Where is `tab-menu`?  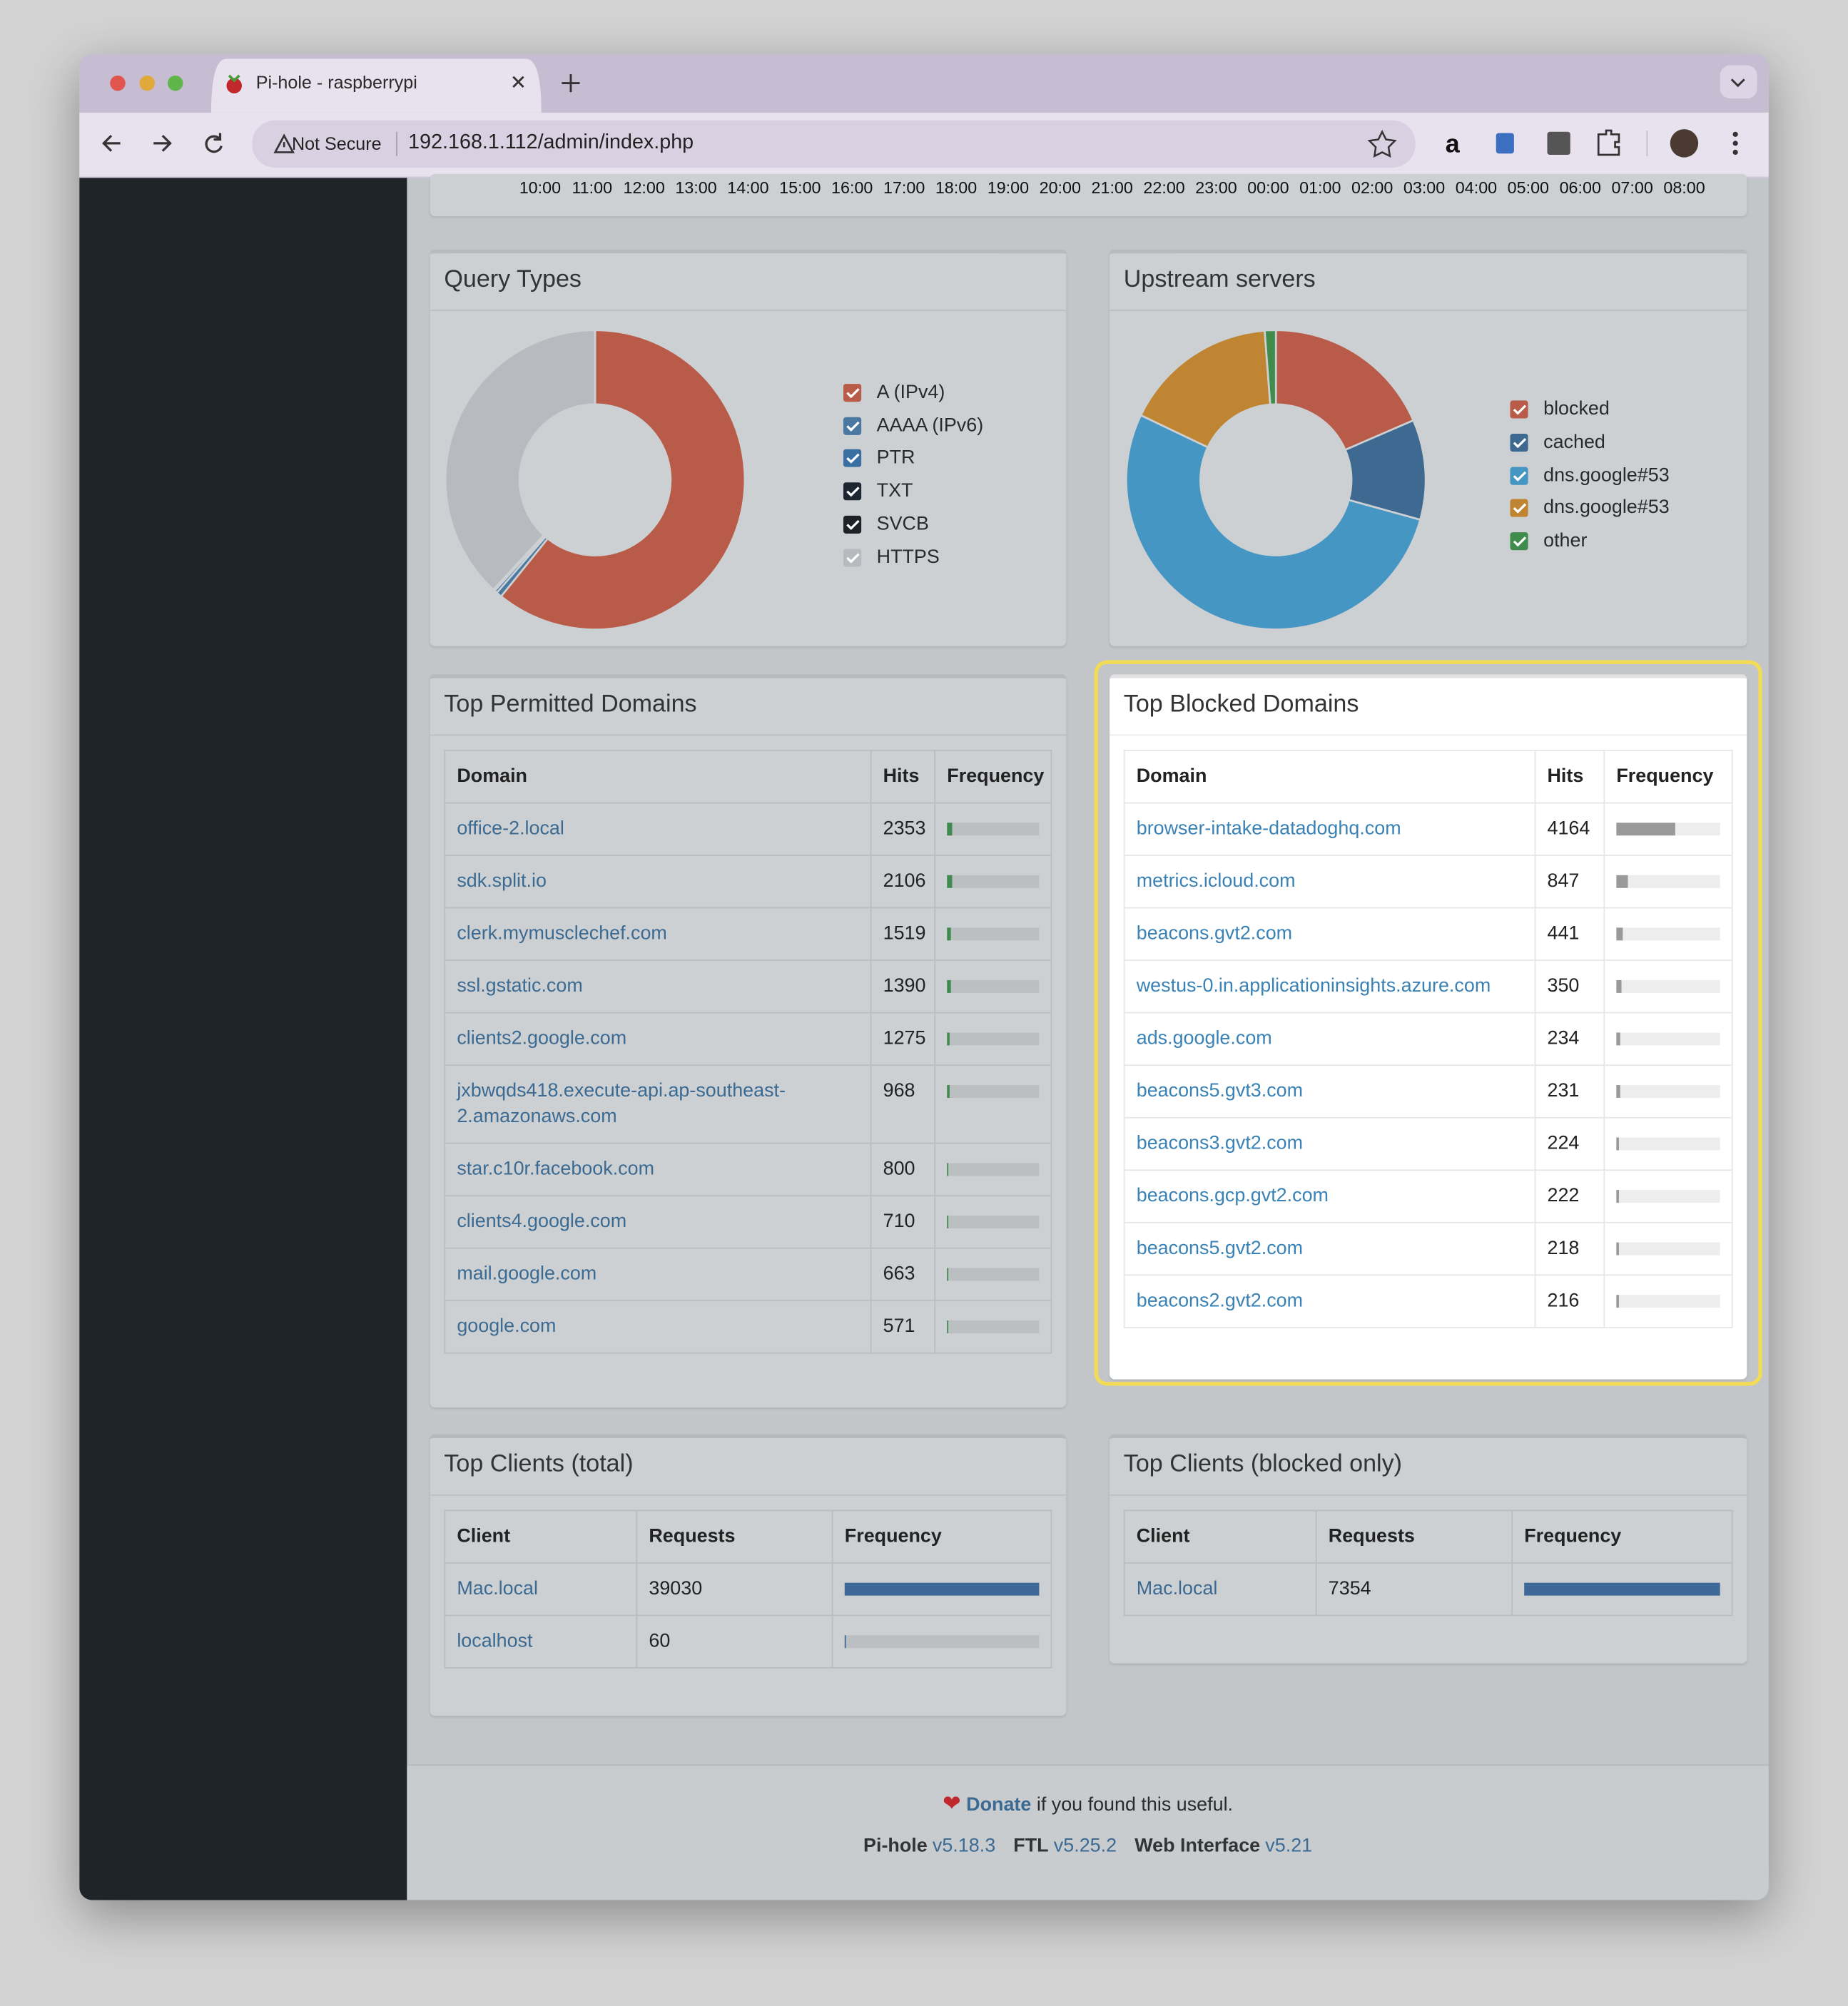
tab-menu is located at coordinates (1739, 82).